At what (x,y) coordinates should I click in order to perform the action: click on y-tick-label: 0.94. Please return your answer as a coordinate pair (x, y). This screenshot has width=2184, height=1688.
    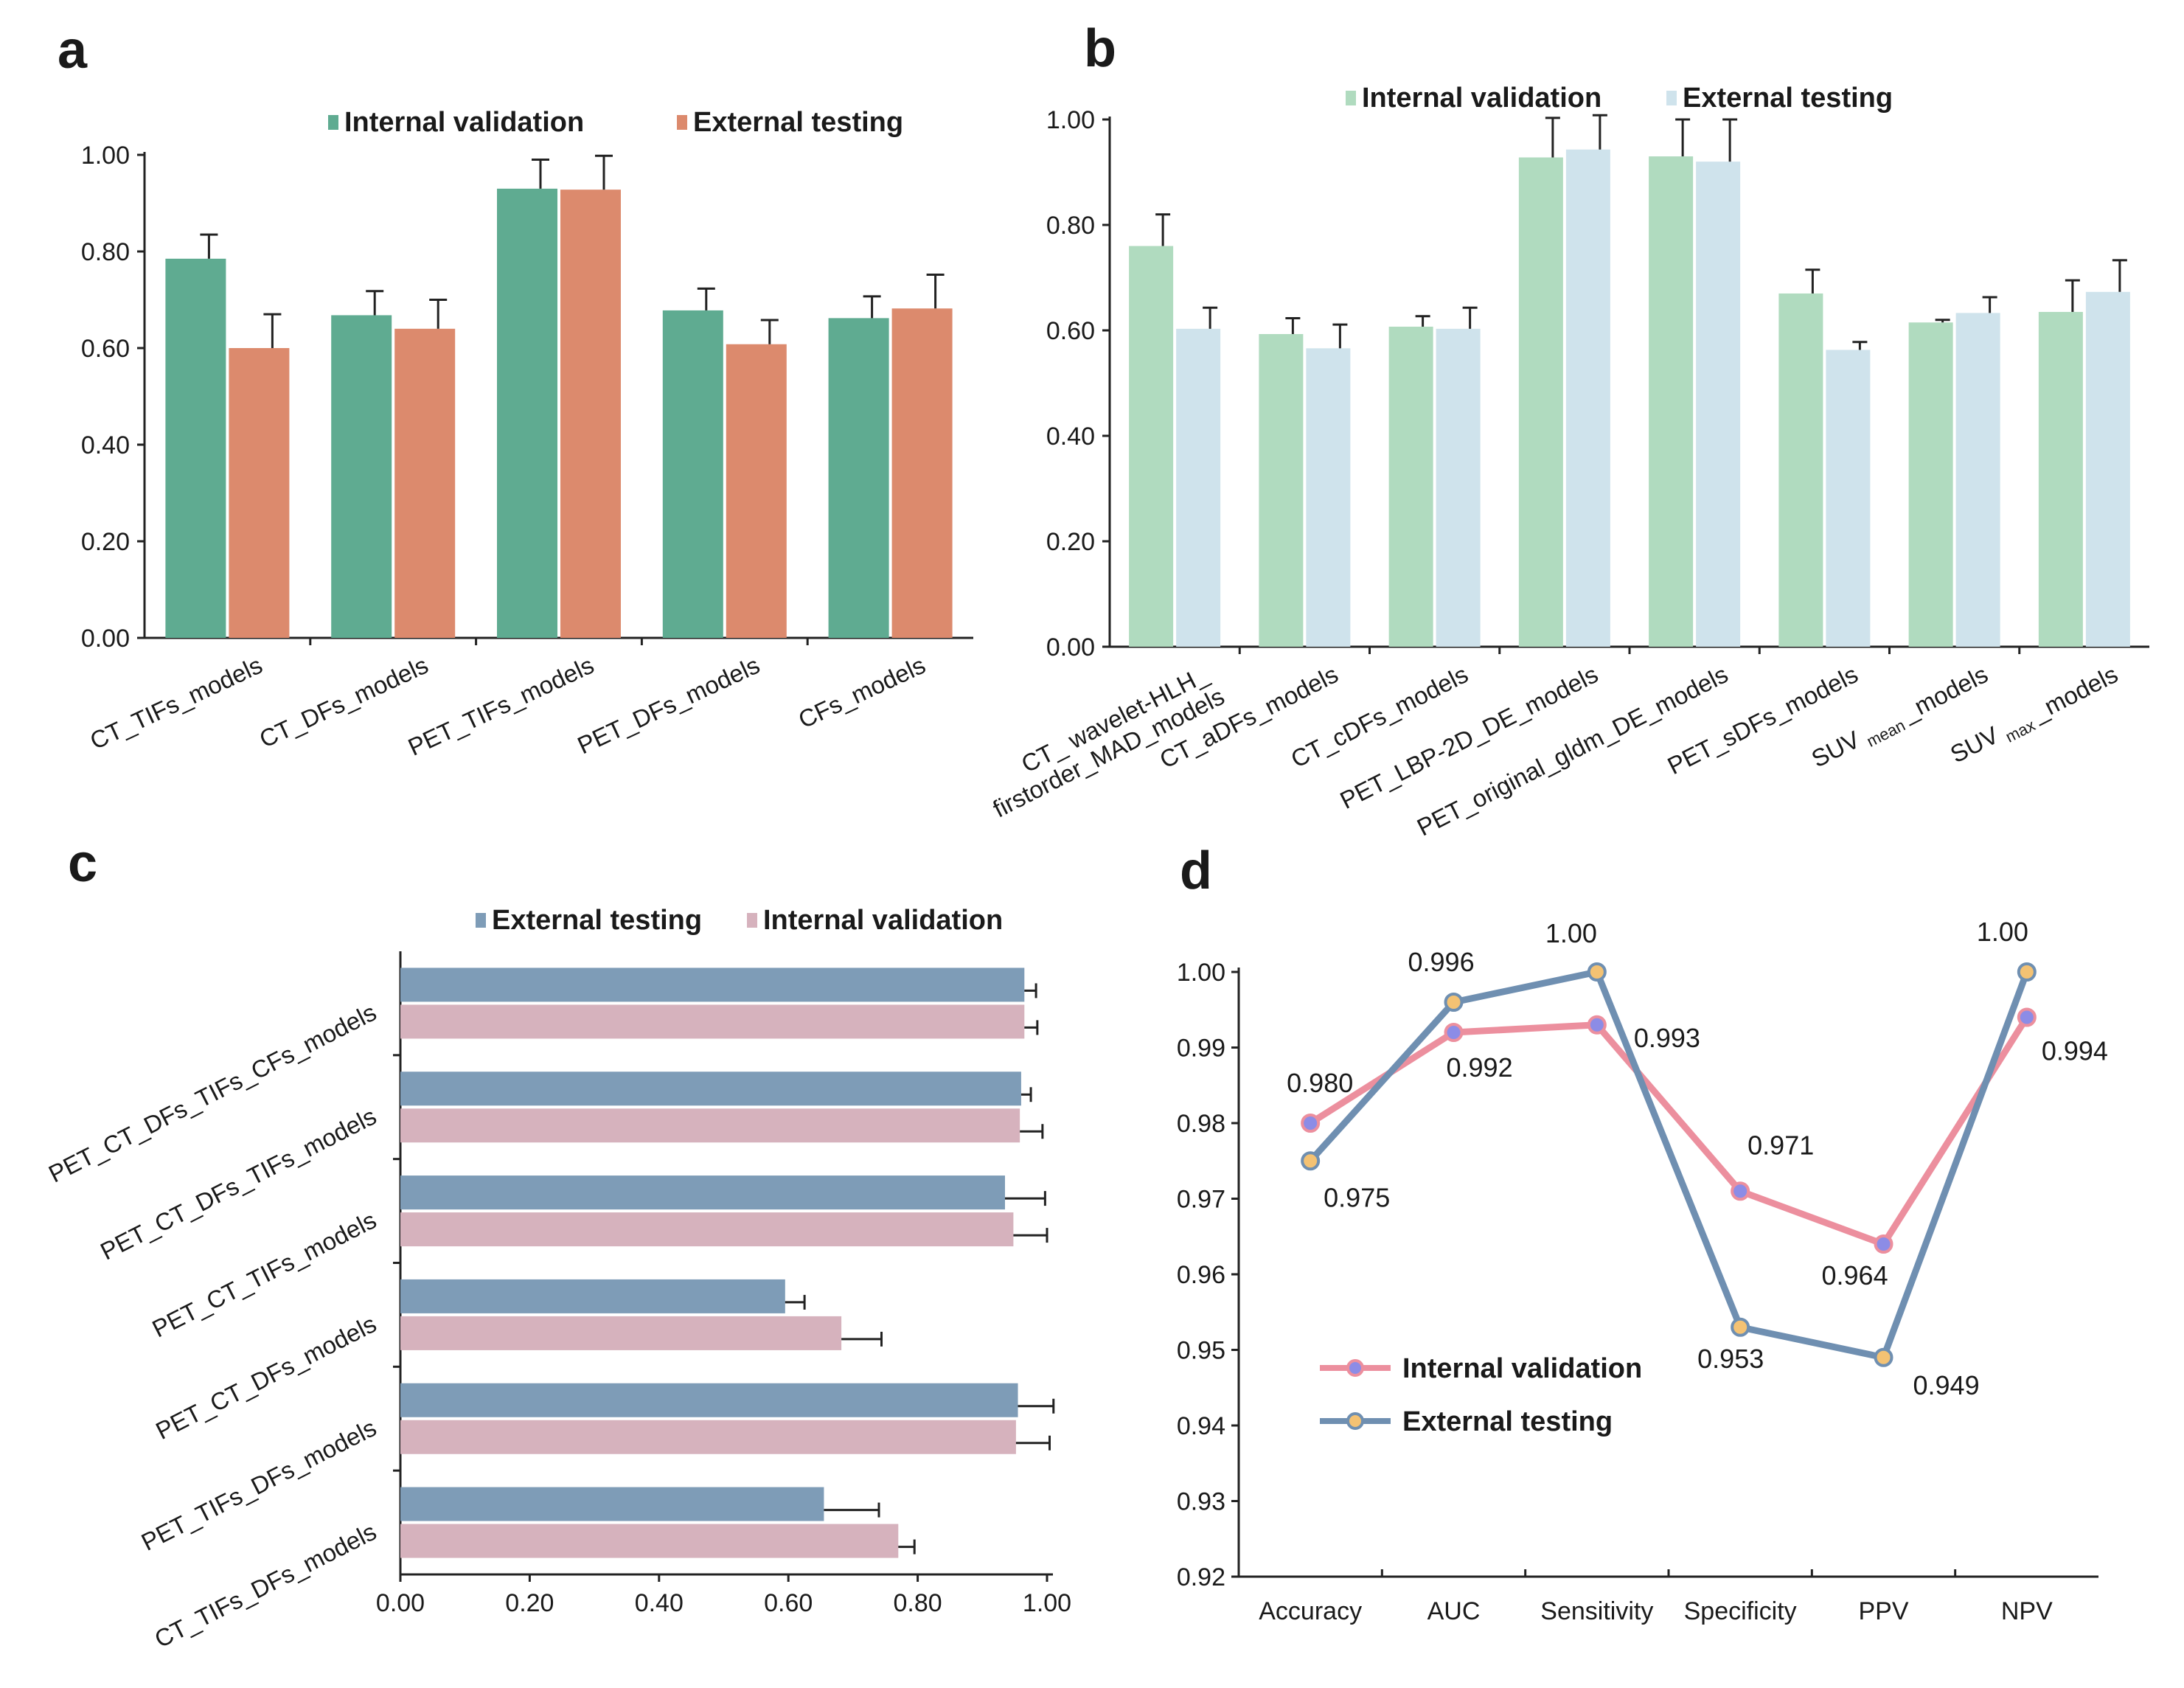
    Looking at the image, I should click on (1201, 1426).